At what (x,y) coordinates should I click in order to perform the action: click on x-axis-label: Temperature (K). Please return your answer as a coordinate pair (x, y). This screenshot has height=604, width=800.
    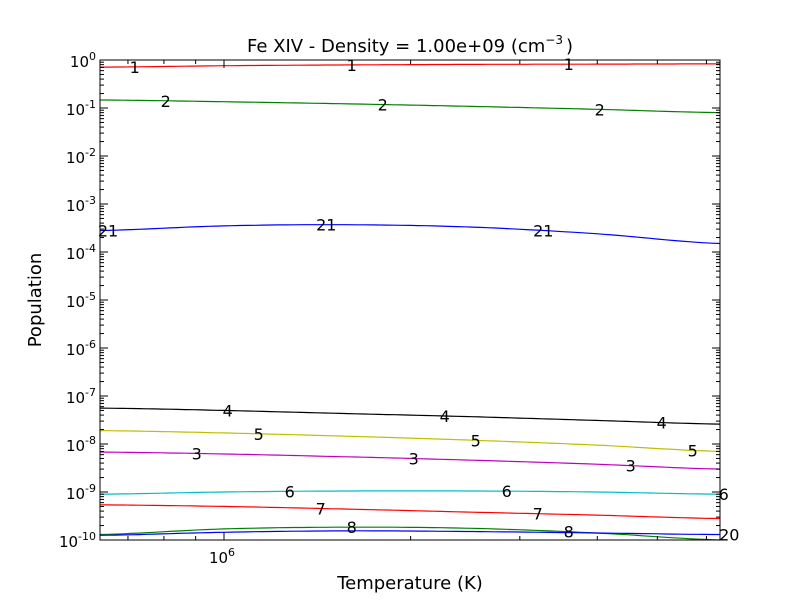
    Looking at the image, I should click on (409, 583).